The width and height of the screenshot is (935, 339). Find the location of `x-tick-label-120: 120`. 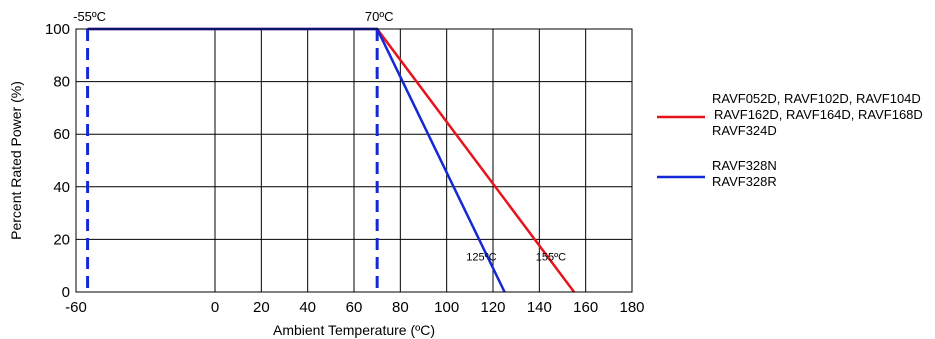

x-tick-label-120: 120 is located at coordinates (492, 307).